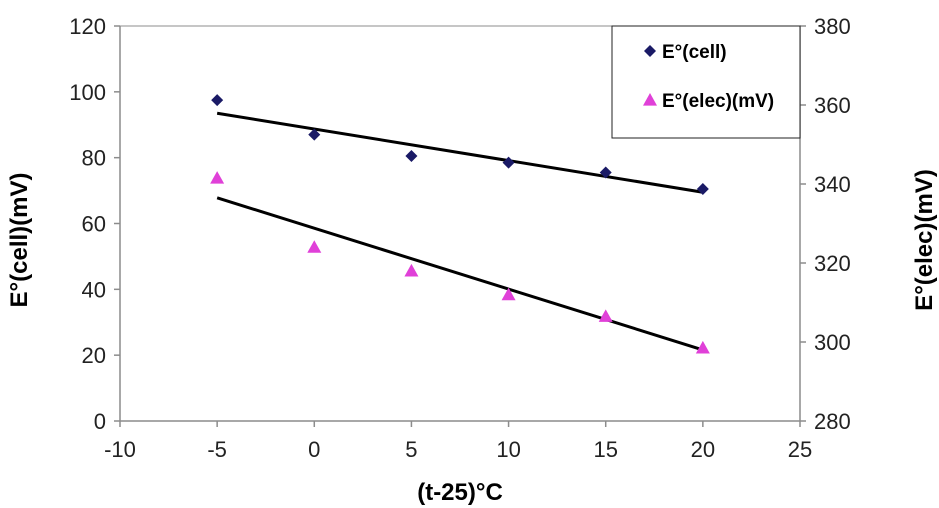 Image resolution: width=939 pixels, height=508 pixels. I want to click on right-y-tick-label: 360, so click(832, 105).